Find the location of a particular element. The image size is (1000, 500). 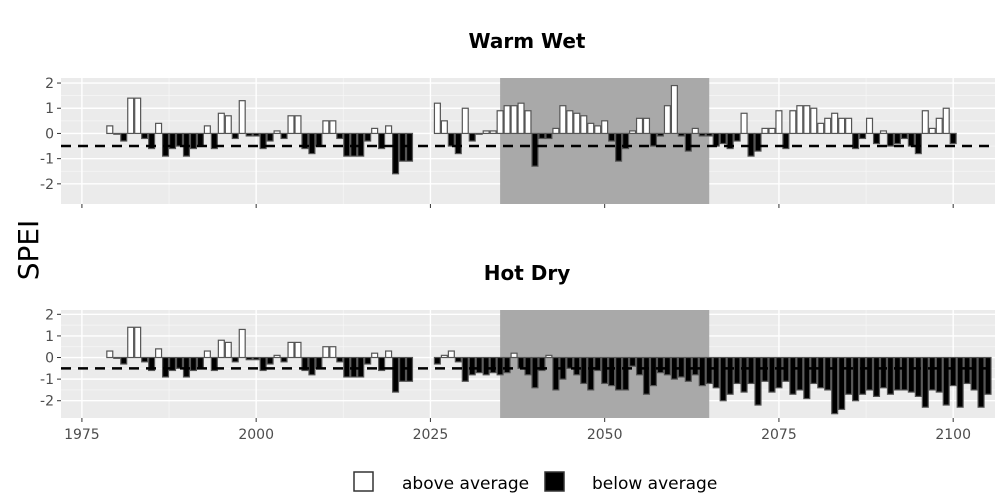

x-tick-label: 2025 is located at coordinates (431, 435).